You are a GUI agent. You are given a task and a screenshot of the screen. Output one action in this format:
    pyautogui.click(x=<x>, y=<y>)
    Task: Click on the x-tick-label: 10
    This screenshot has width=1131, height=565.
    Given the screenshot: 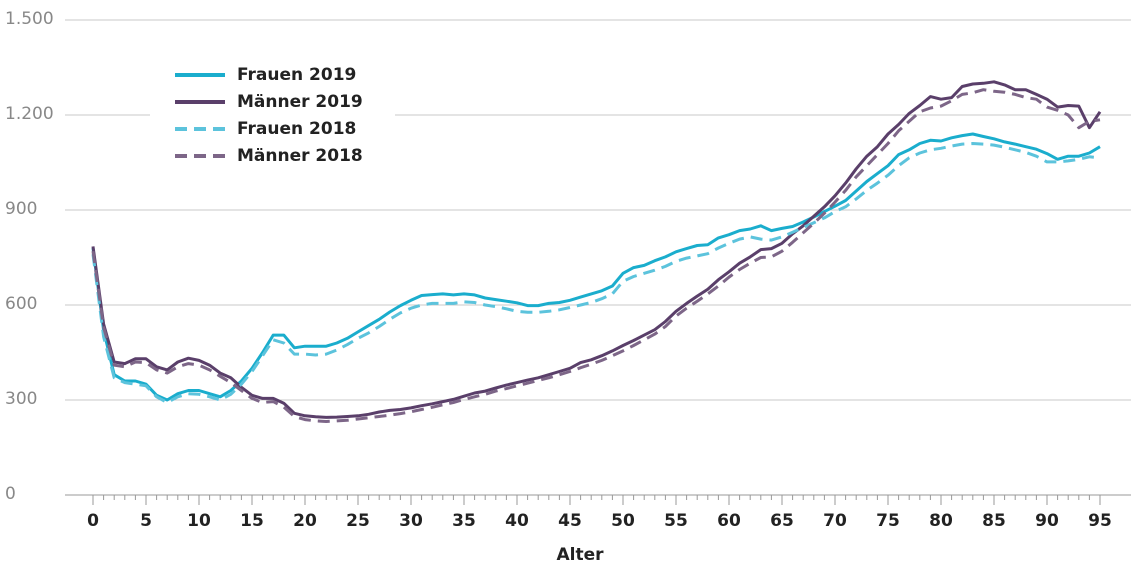 What is the action you would take?
    pyautogui.click(x=199, y=521)
    